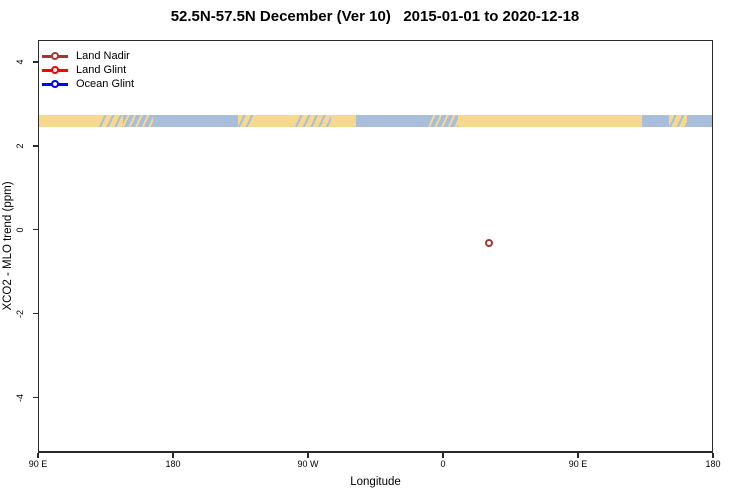 The height and width of the screenshot is (500, 750). I want to click on ocean-glint-marker-icon, so click(55, 84).